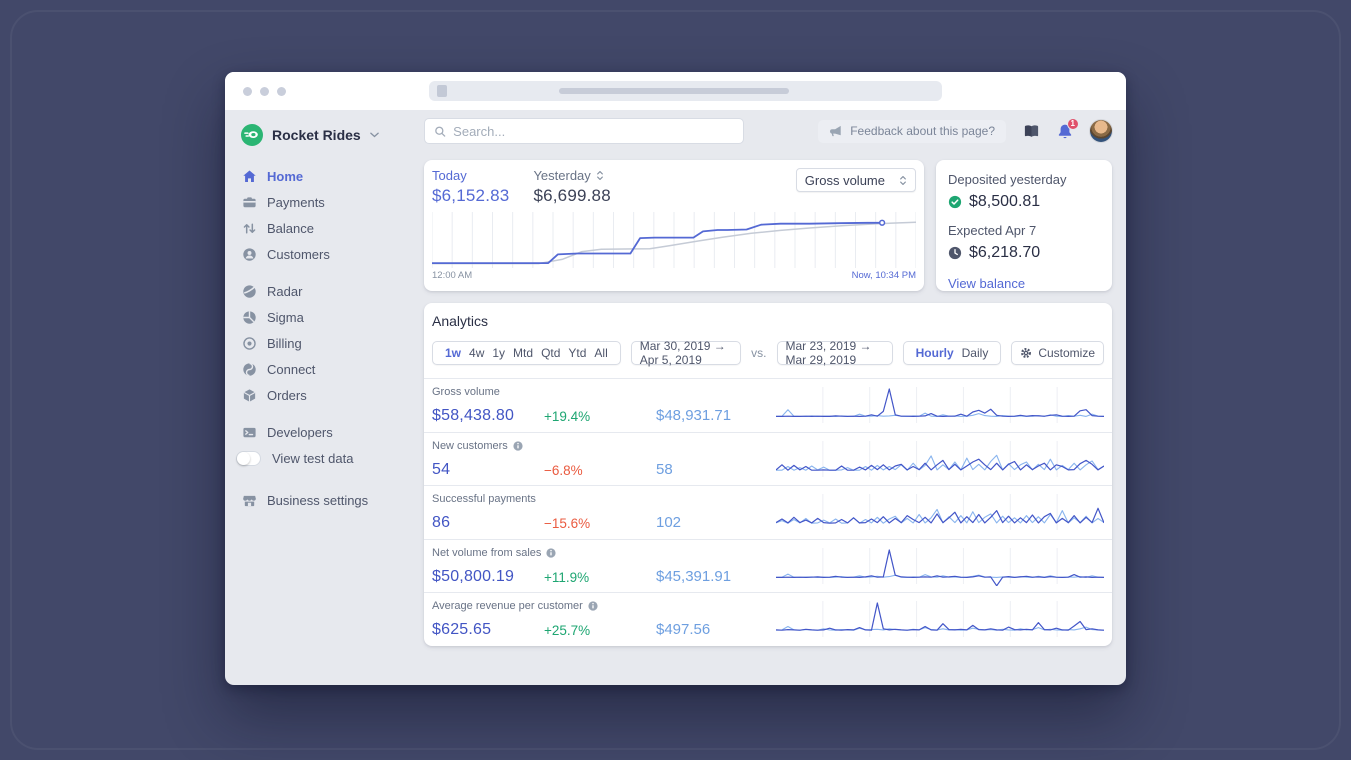 Image resolution: width=1351 pixels, height=760 pixels. Describe the element at coordinates (471, 195) in the screenshot. I see `today-value: $6,152.83` at that location.